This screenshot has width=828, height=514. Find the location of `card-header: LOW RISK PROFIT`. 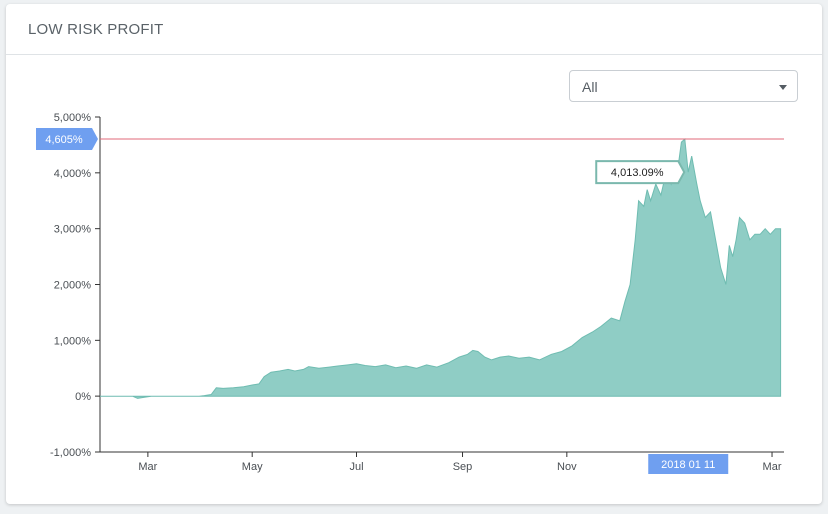

card-header: LOW RISK PROFIT is located at coordinates (414, 29).